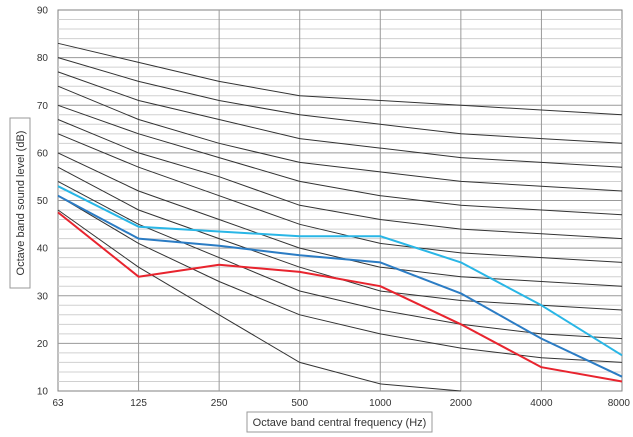 The image size is (633, 437). I want to click on y-tick-label: 10, so click(43, 392).